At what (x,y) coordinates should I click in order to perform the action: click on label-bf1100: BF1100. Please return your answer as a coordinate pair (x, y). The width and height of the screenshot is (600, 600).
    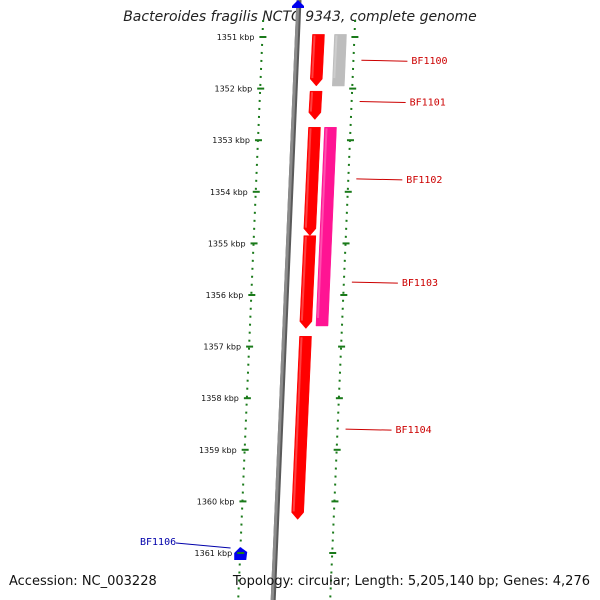
    Looking at the image, I should click on (429, 61).